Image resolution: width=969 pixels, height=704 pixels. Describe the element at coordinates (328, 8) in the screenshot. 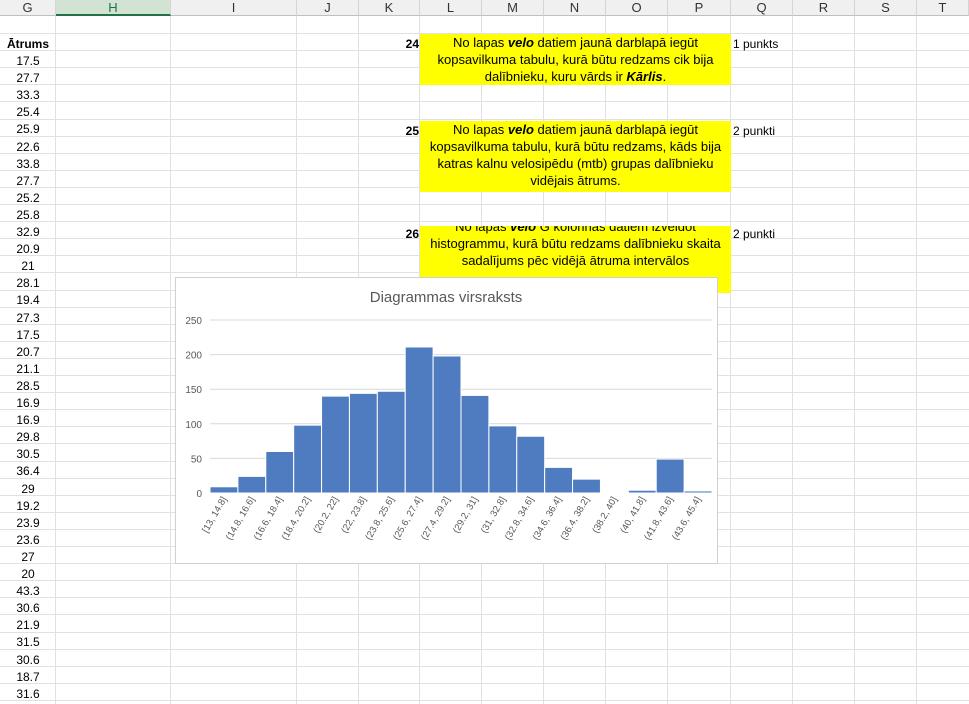

I see `column-header-j: J` at that location.